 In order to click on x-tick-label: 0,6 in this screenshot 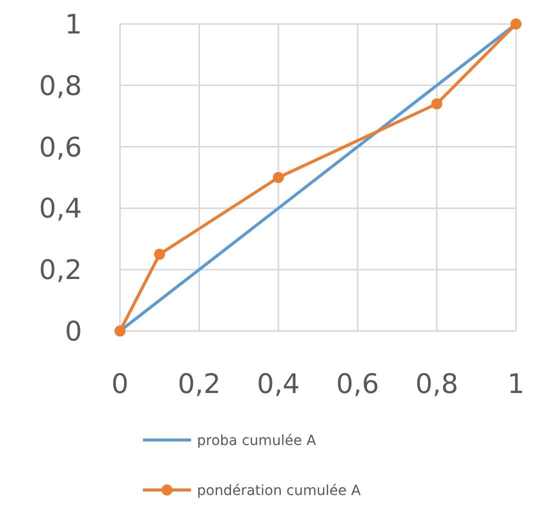, I will do `click(358, 384)`.